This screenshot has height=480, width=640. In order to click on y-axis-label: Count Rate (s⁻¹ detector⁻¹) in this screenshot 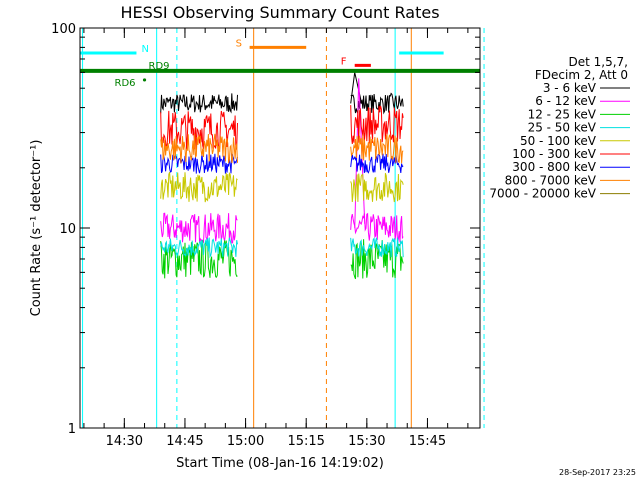, I will do `click(36, 228)`.